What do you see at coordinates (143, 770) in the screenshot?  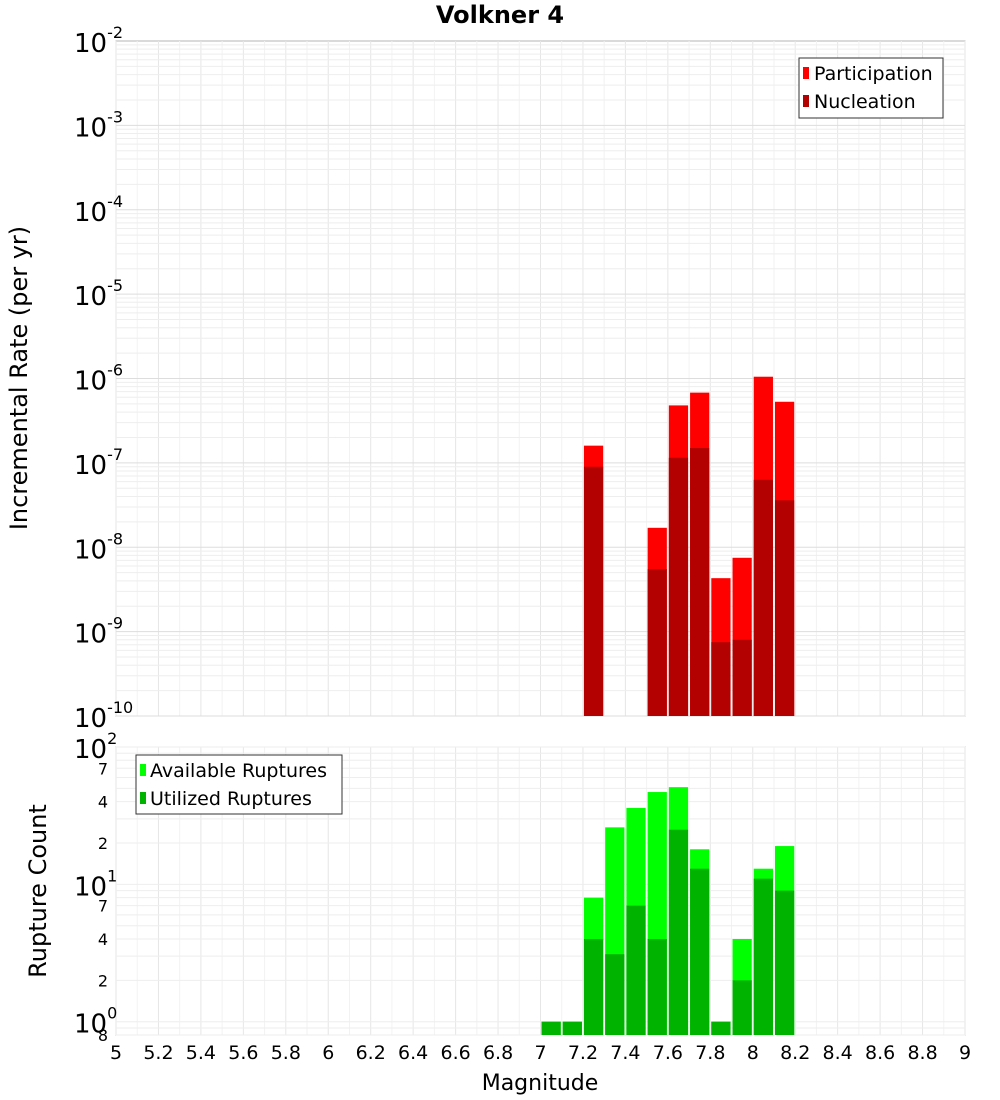 I see `legend-swatch-available-ruptures` at bounding box center [143, 770].